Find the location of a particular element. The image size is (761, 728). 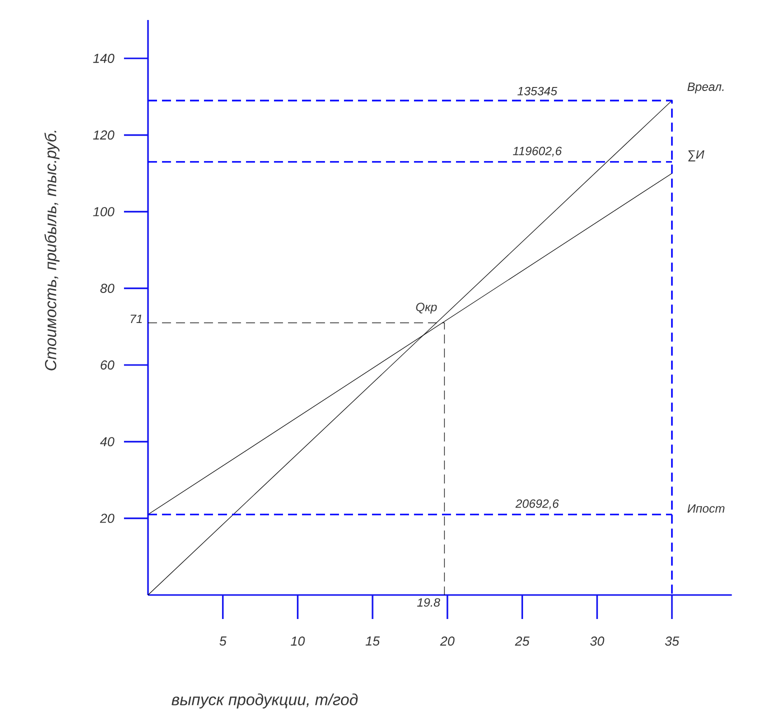

annotation: 19.8 is located at coordinates (428, 602).